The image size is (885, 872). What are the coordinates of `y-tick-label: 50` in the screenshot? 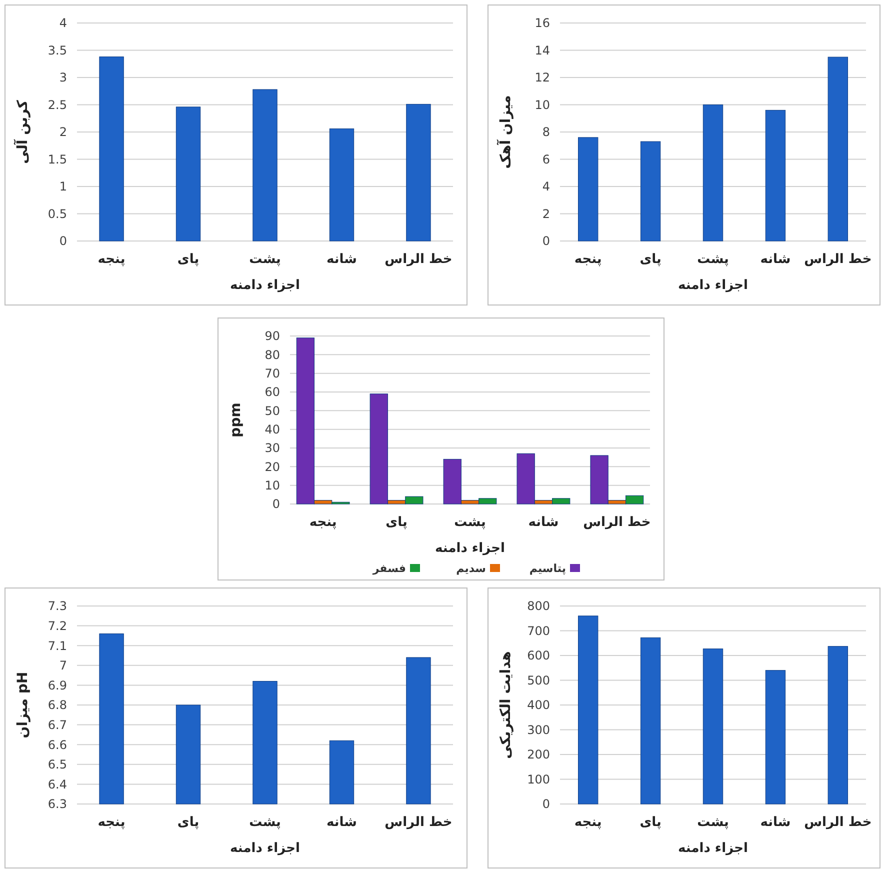 It's located at (272, 411).